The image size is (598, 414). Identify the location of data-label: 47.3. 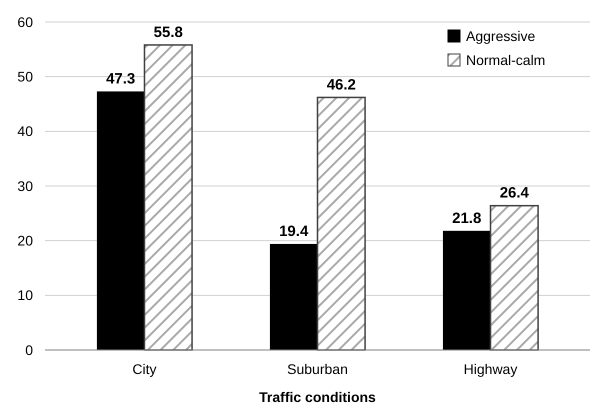
(121, 79).